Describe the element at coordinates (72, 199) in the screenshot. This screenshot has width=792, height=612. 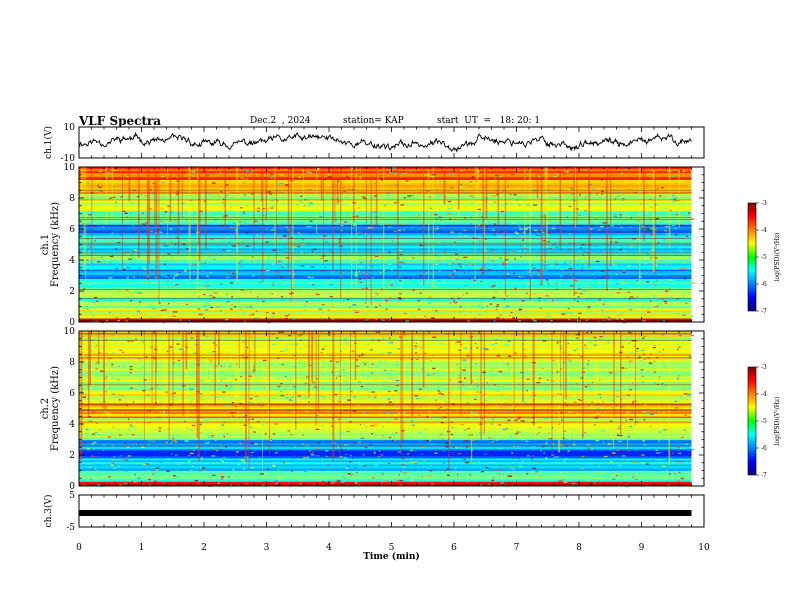
I see `y-tick-label: 8` at that location.